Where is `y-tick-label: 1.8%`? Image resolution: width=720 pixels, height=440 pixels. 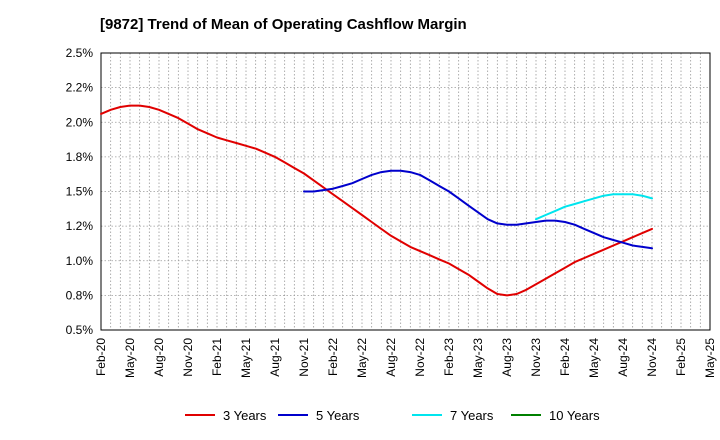 y-tick-label: 1.8% is located at coordinates (80, 157).